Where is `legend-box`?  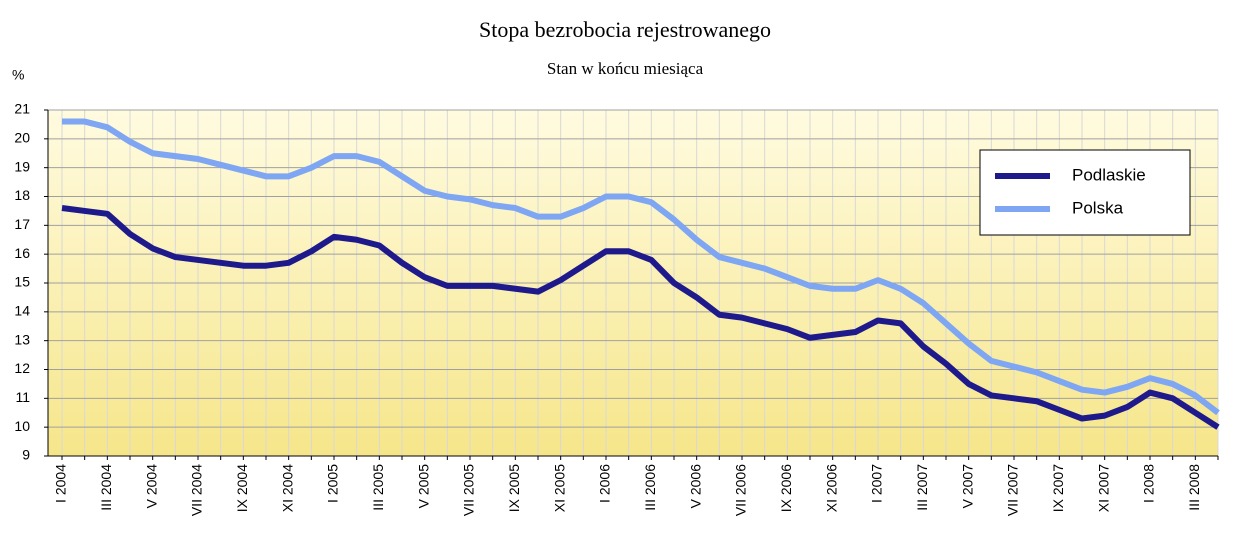
legend-box is located at coordinates (1085, 192).